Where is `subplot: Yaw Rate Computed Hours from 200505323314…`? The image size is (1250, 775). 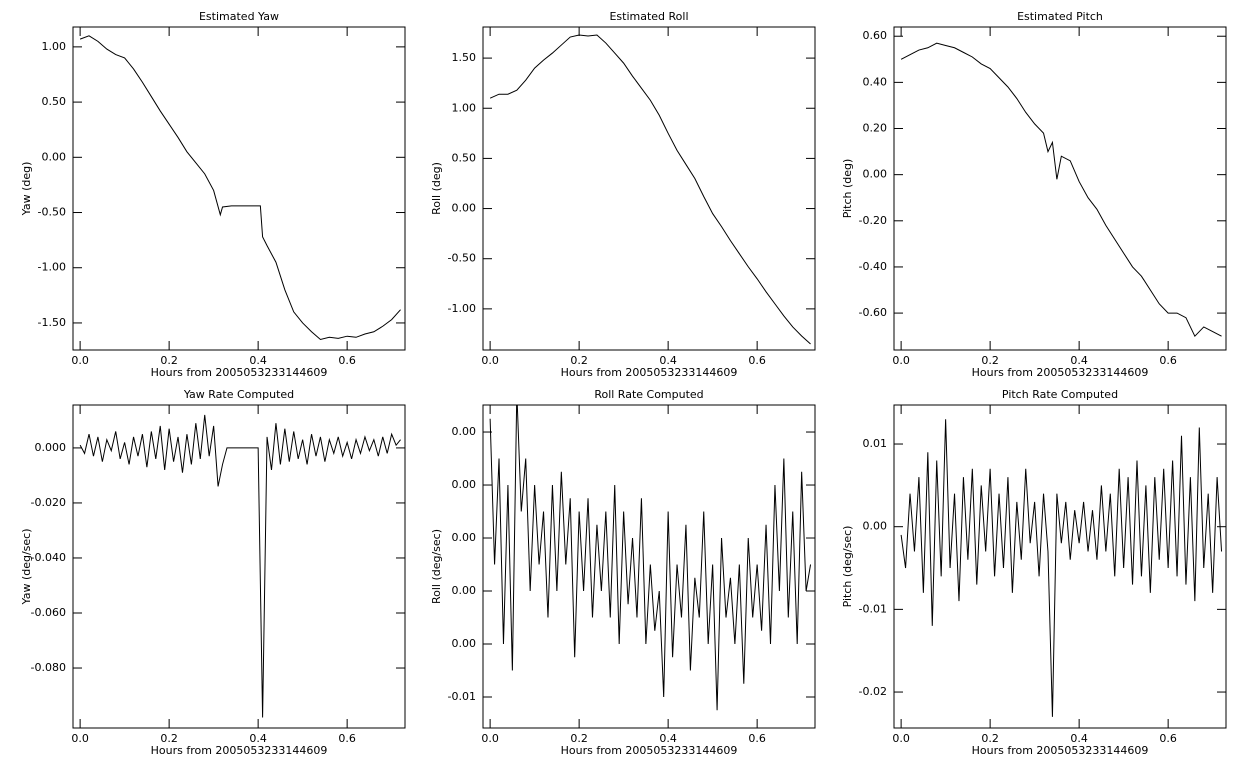
subplot: Yaw Rate Computed Hours from 200505323314… is located at coordinates (213, 572).